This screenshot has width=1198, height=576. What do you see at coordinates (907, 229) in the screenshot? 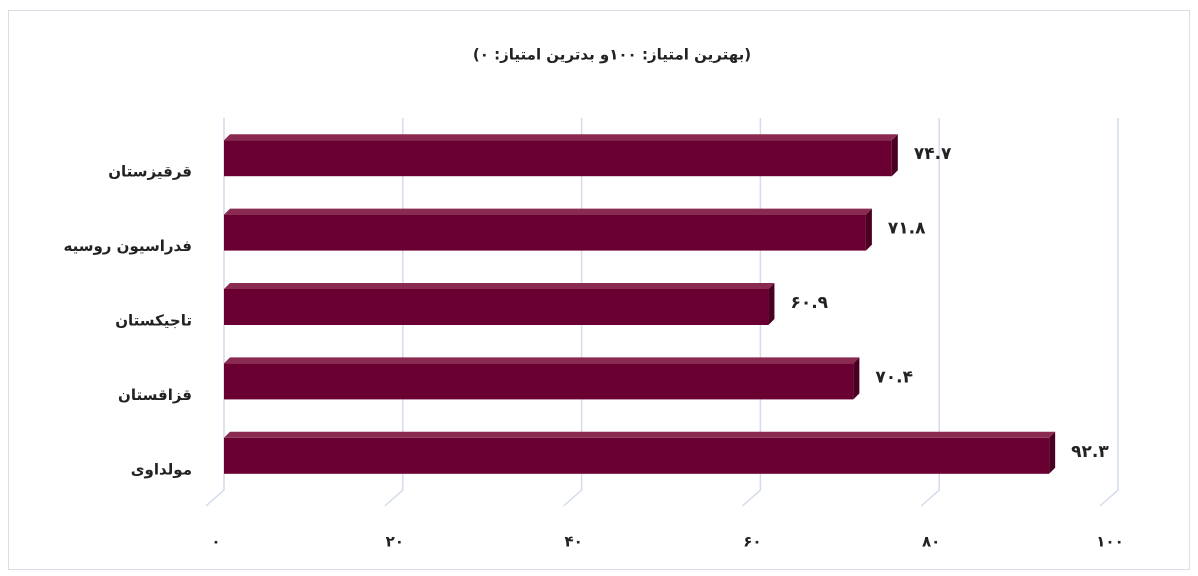
I see `data-label: ۷۱.۸` at bounding box center [907, 229].